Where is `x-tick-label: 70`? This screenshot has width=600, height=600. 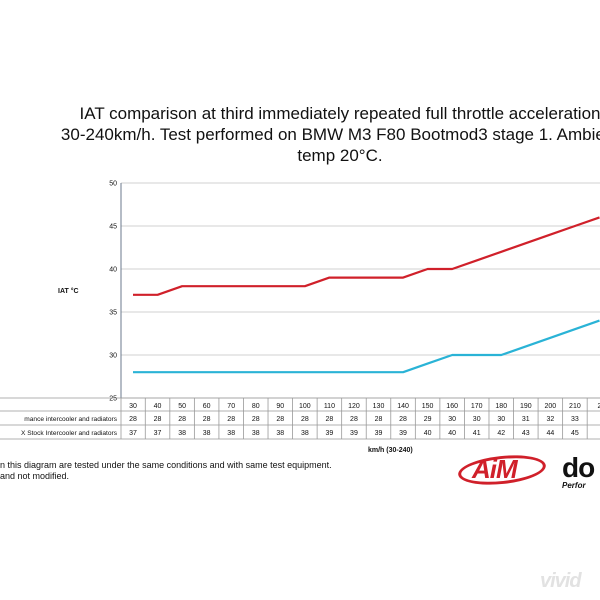
x-tick-label: 70 is located at coordinates (231, 406).